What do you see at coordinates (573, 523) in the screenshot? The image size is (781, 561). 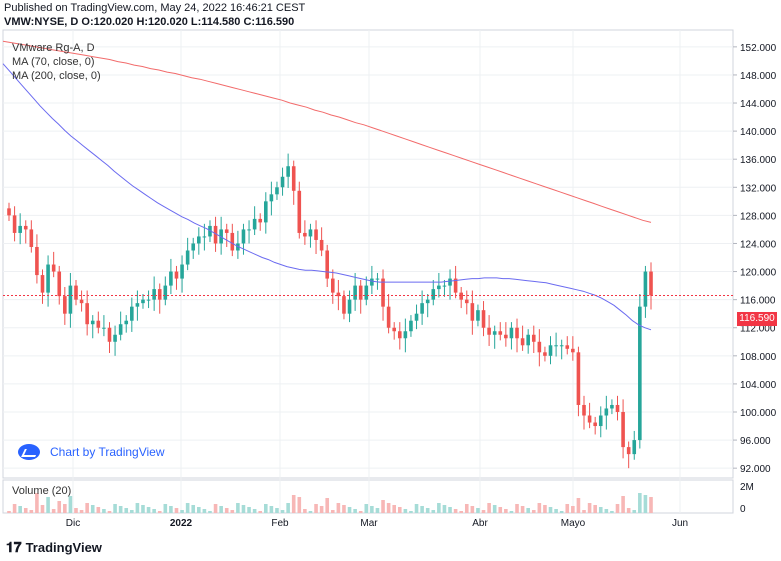 I see `x-tick-label: Mayo` at bounding box center [573, 523].